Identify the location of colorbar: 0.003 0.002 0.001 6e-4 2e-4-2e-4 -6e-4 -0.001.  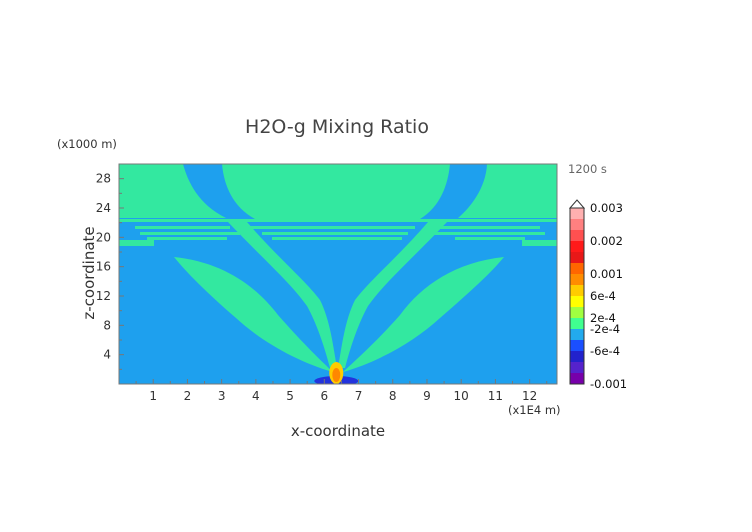
(597, 295).